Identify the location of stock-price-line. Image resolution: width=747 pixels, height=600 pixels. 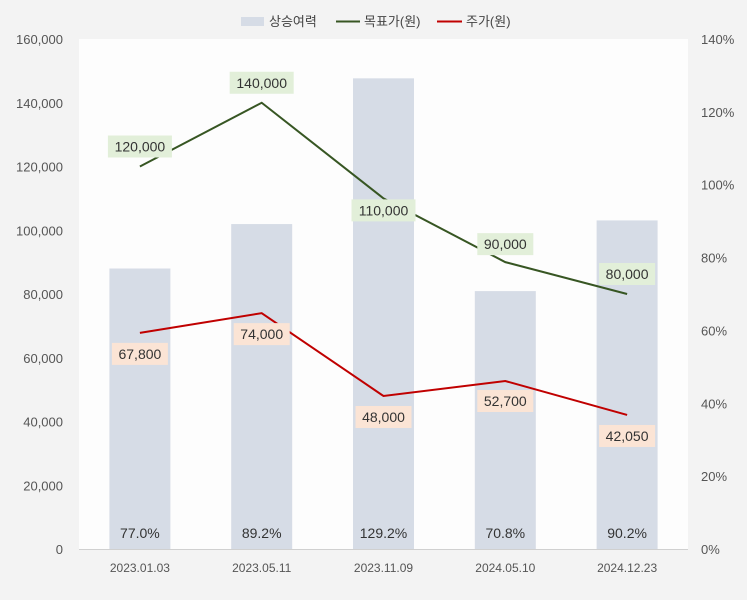
(383, 364).